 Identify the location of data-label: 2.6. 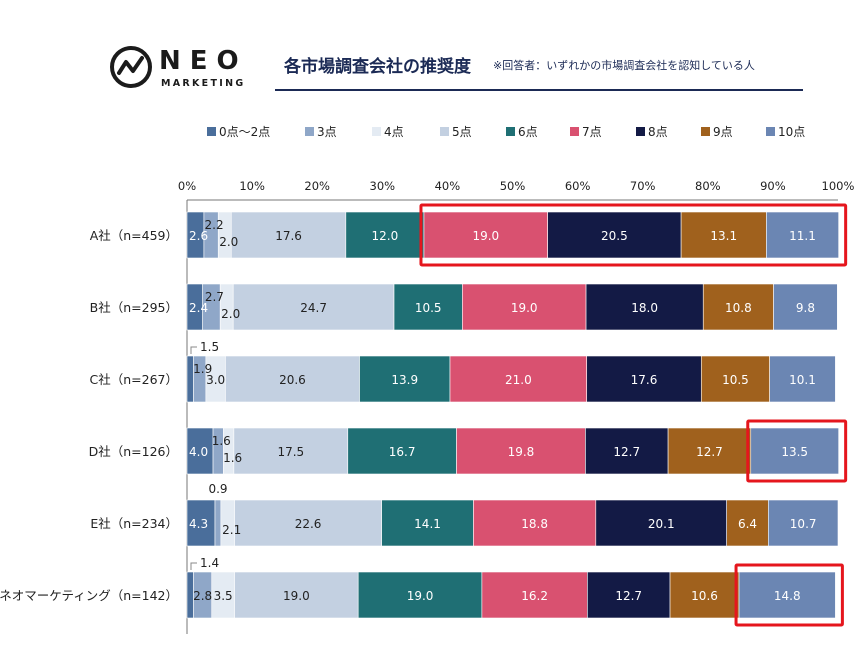
(198, 236).